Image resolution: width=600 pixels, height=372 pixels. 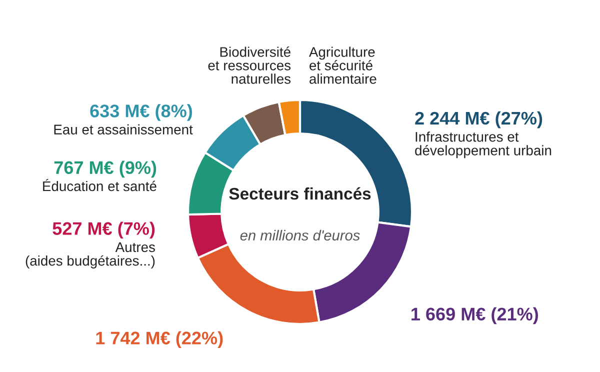 What do you see at coordinates (249, 65) in the screenshot?
I see `slice-label: Biodiversité et ressources naturelles` at bounding box center [249, 65].